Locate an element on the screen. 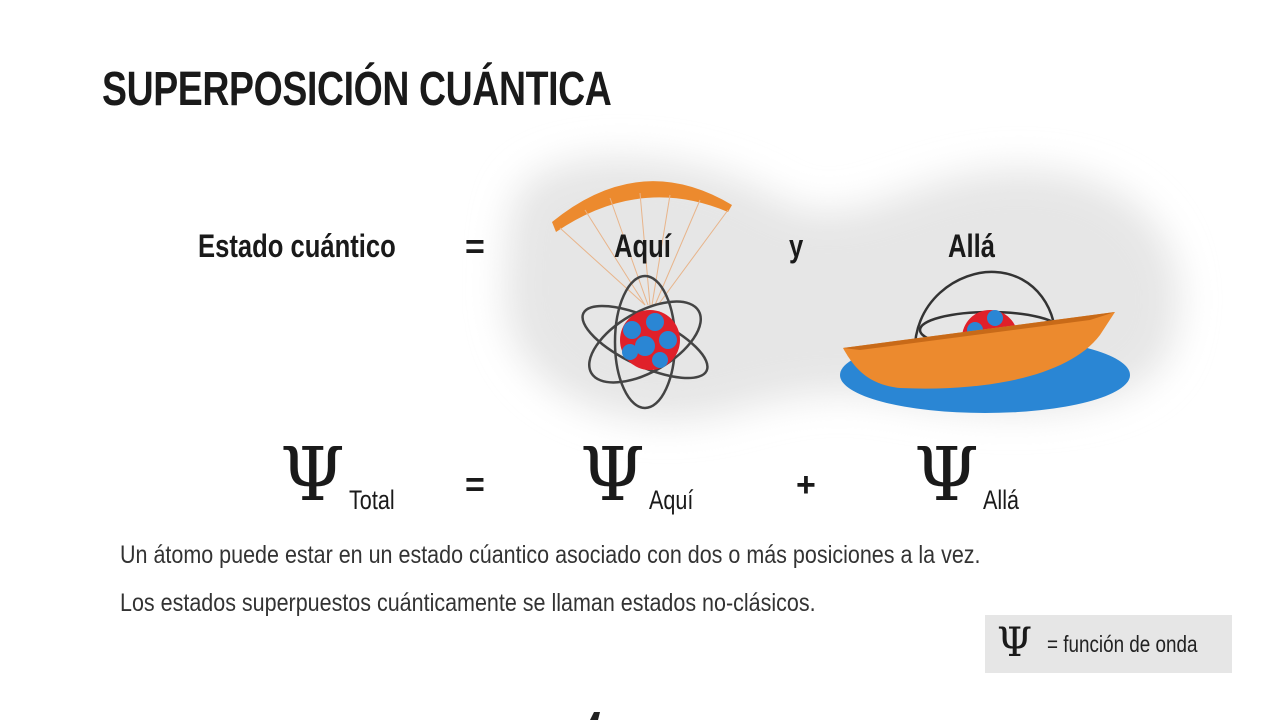 Image resolution: width=1280 pixels, height=720 pixels. psi-here-symbol: Ψ is located at coordinates (612, 475).